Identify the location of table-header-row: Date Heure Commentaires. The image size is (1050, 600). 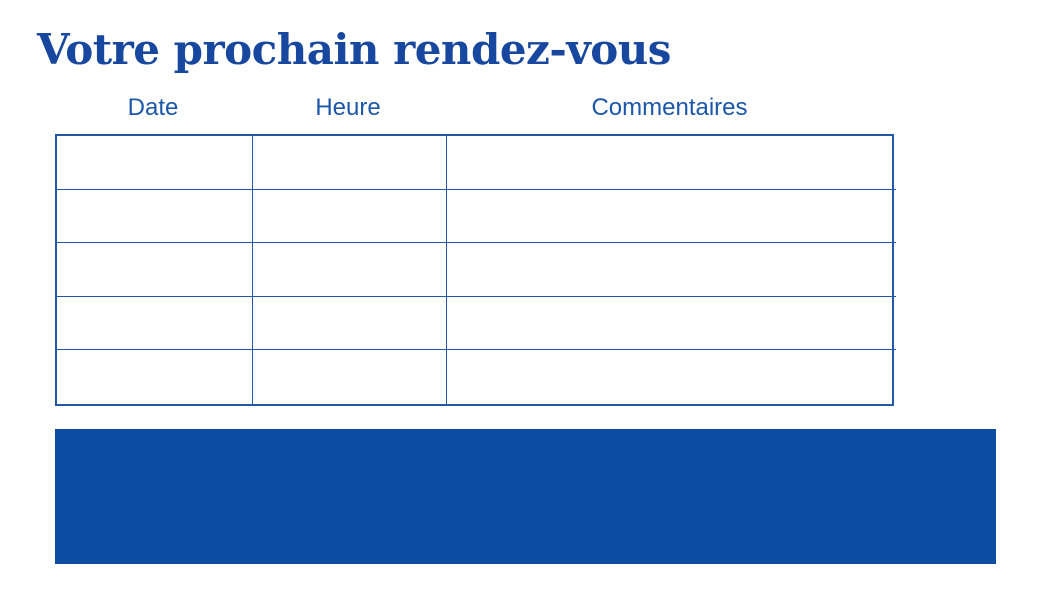
(474, 108).